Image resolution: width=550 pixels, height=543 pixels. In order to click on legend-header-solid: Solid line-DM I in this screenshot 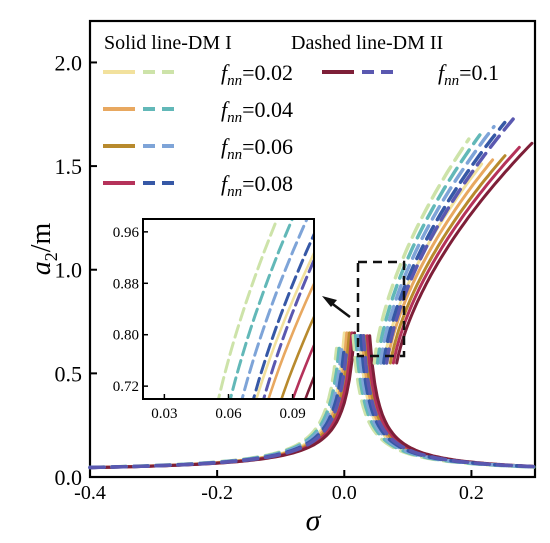, I will do `click(168, 43)`.